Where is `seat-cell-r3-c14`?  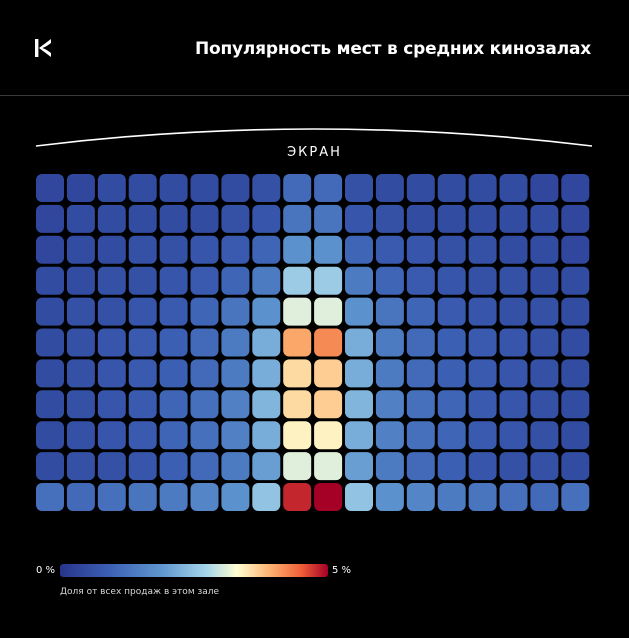 seat-cell-r3-c14 is located at coordinates (451, 249).